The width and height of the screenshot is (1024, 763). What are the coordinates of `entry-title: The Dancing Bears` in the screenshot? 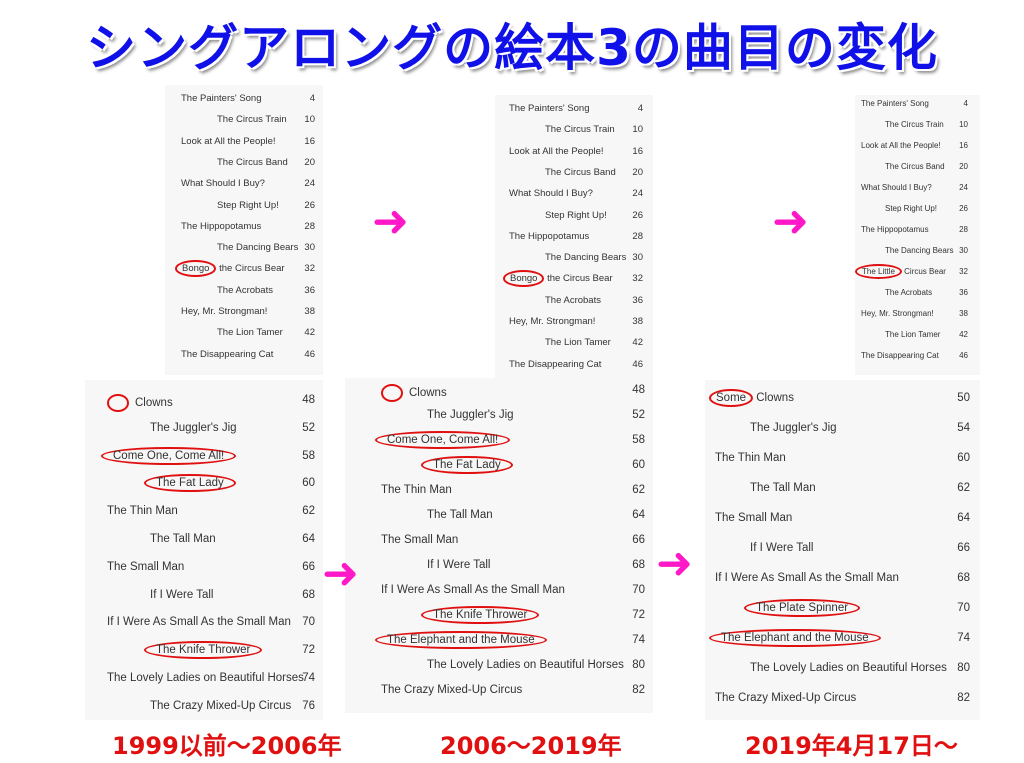 It's located at (585, 257).